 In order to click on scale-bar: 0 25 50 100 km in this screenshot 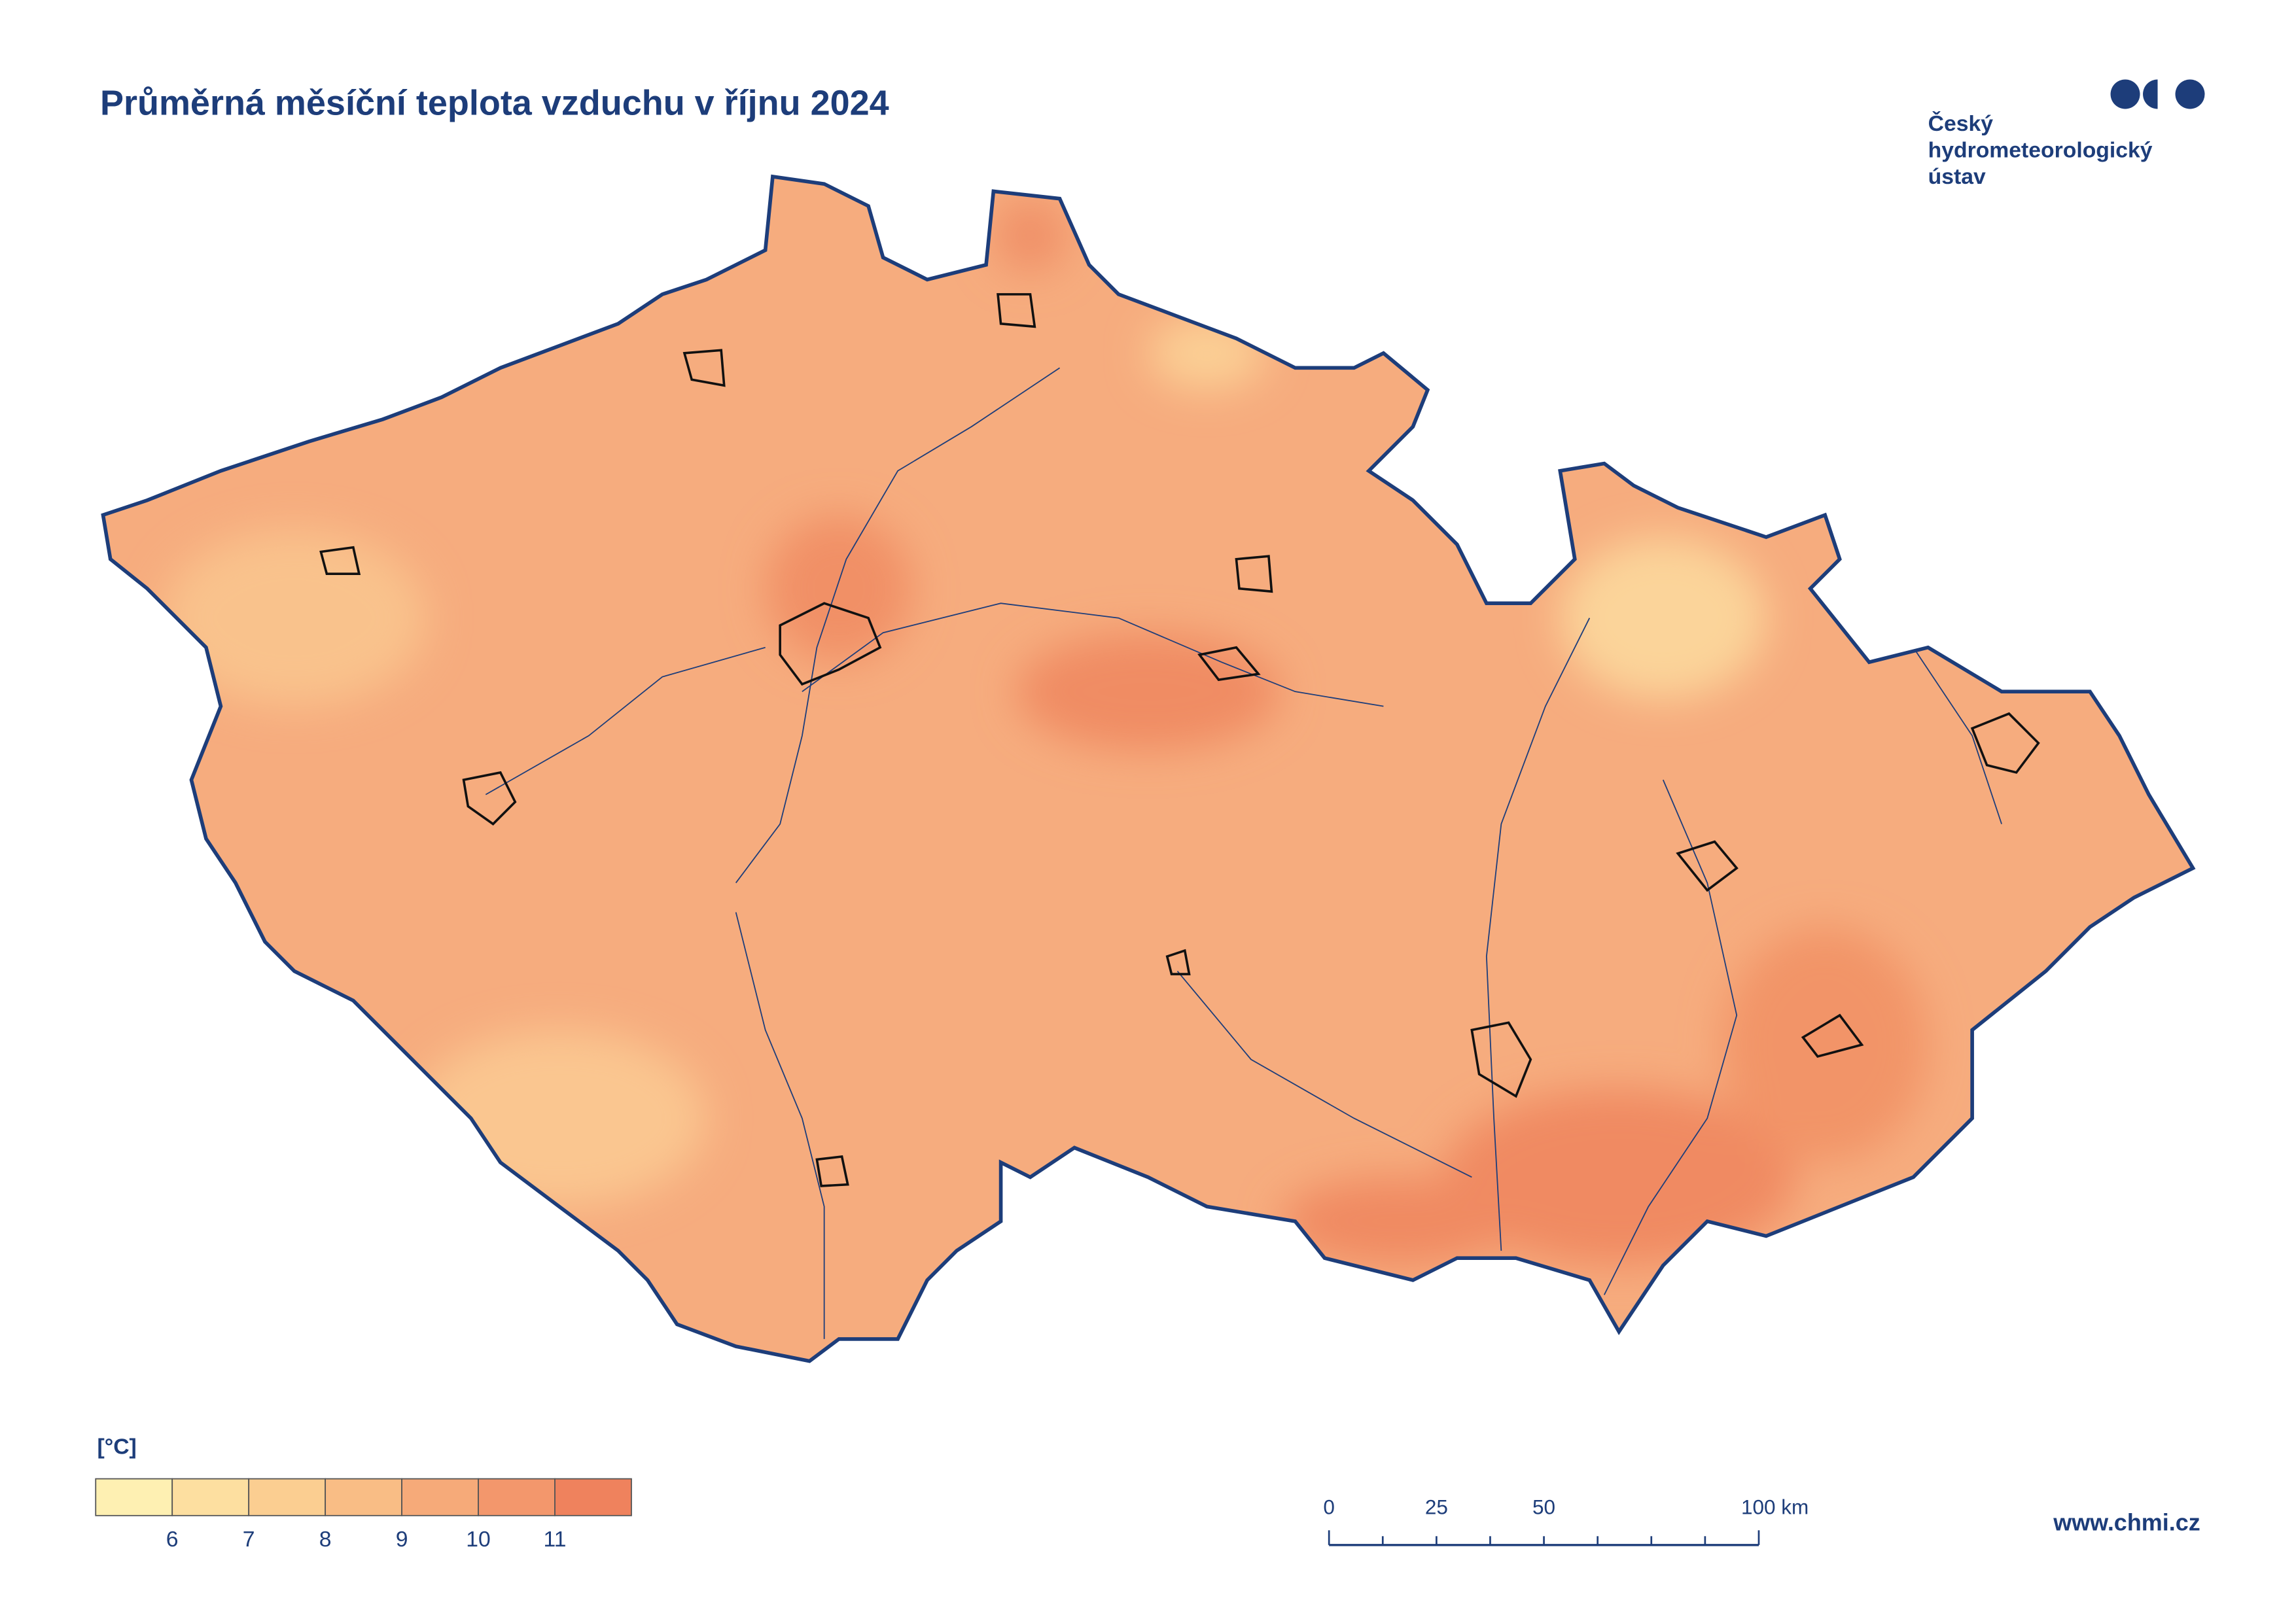, I will do `click(1566, 1520)`.